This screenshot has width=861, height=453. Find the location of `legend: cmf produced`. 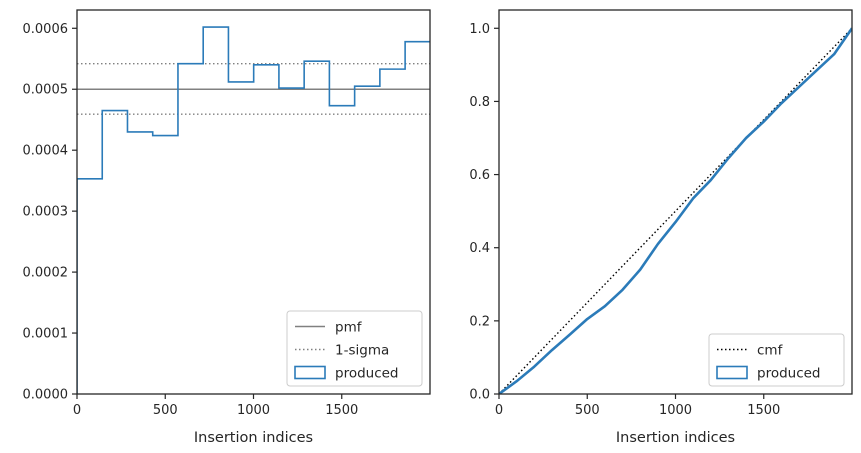

legend: cmf produced is located at coordinates (776, 360).